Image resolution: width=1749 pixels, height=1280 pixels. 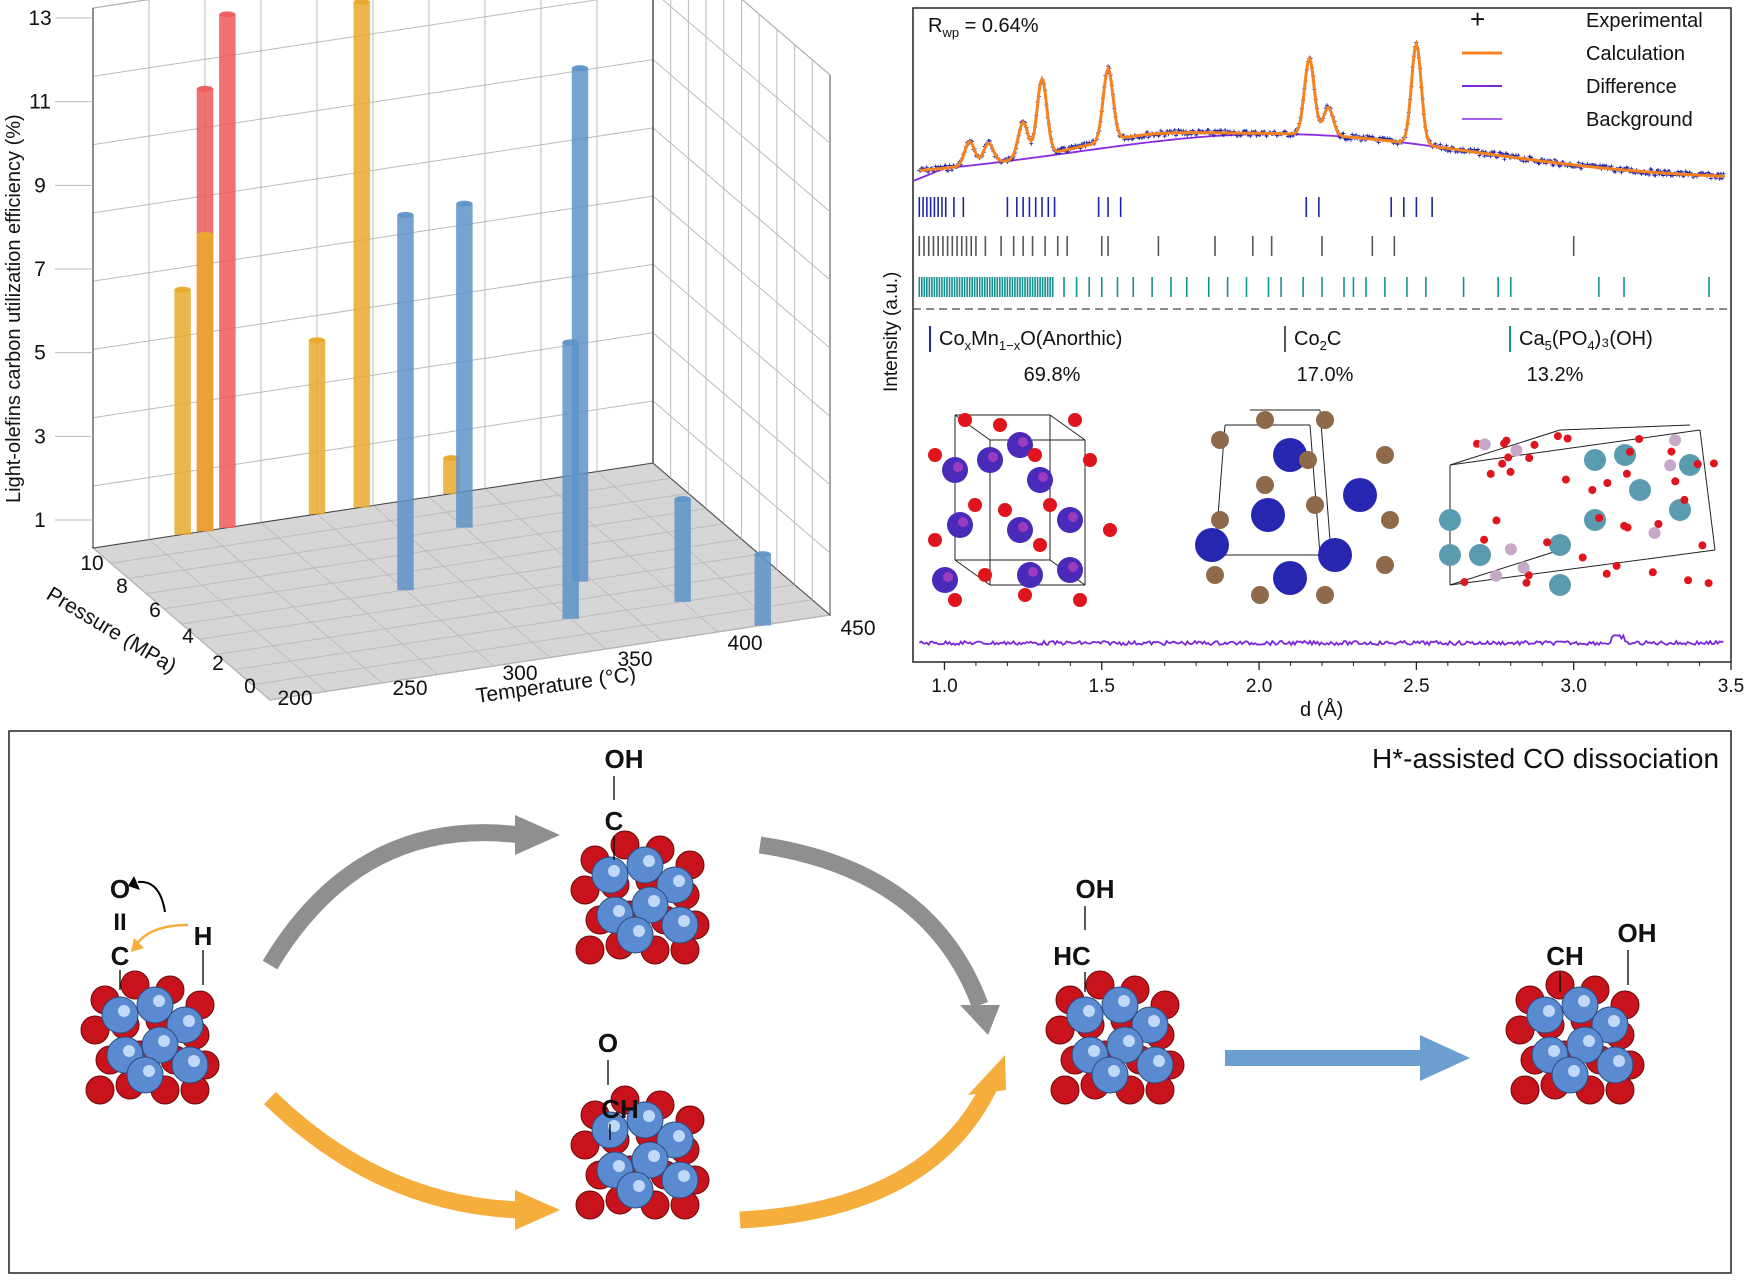 What do you see at coordinates (161, 934) in the screenshot?
I see `curved-arrow-orange` at bounding box center [161, 934].